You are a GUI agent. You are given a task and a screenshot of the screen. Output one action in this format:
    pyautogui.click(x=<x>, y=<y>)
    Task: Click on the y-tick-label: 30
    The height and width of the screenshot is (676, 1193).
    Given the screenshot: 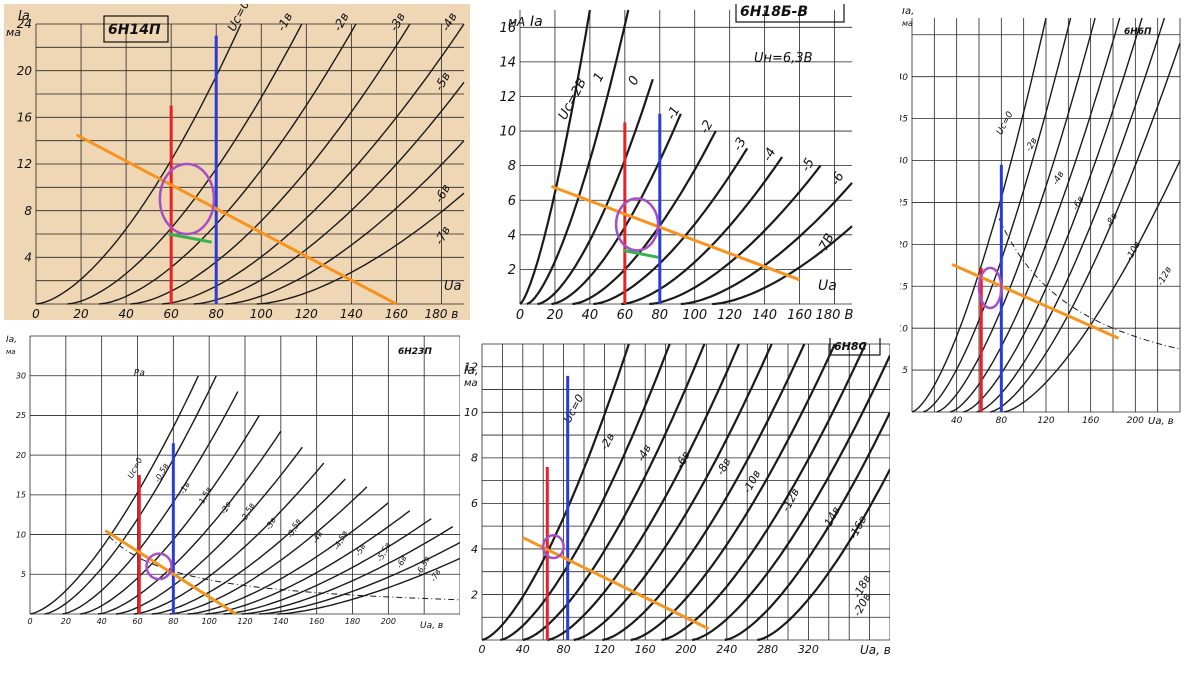 What is the action you would take?
    pyautogui.click(x=904, y=162)
    